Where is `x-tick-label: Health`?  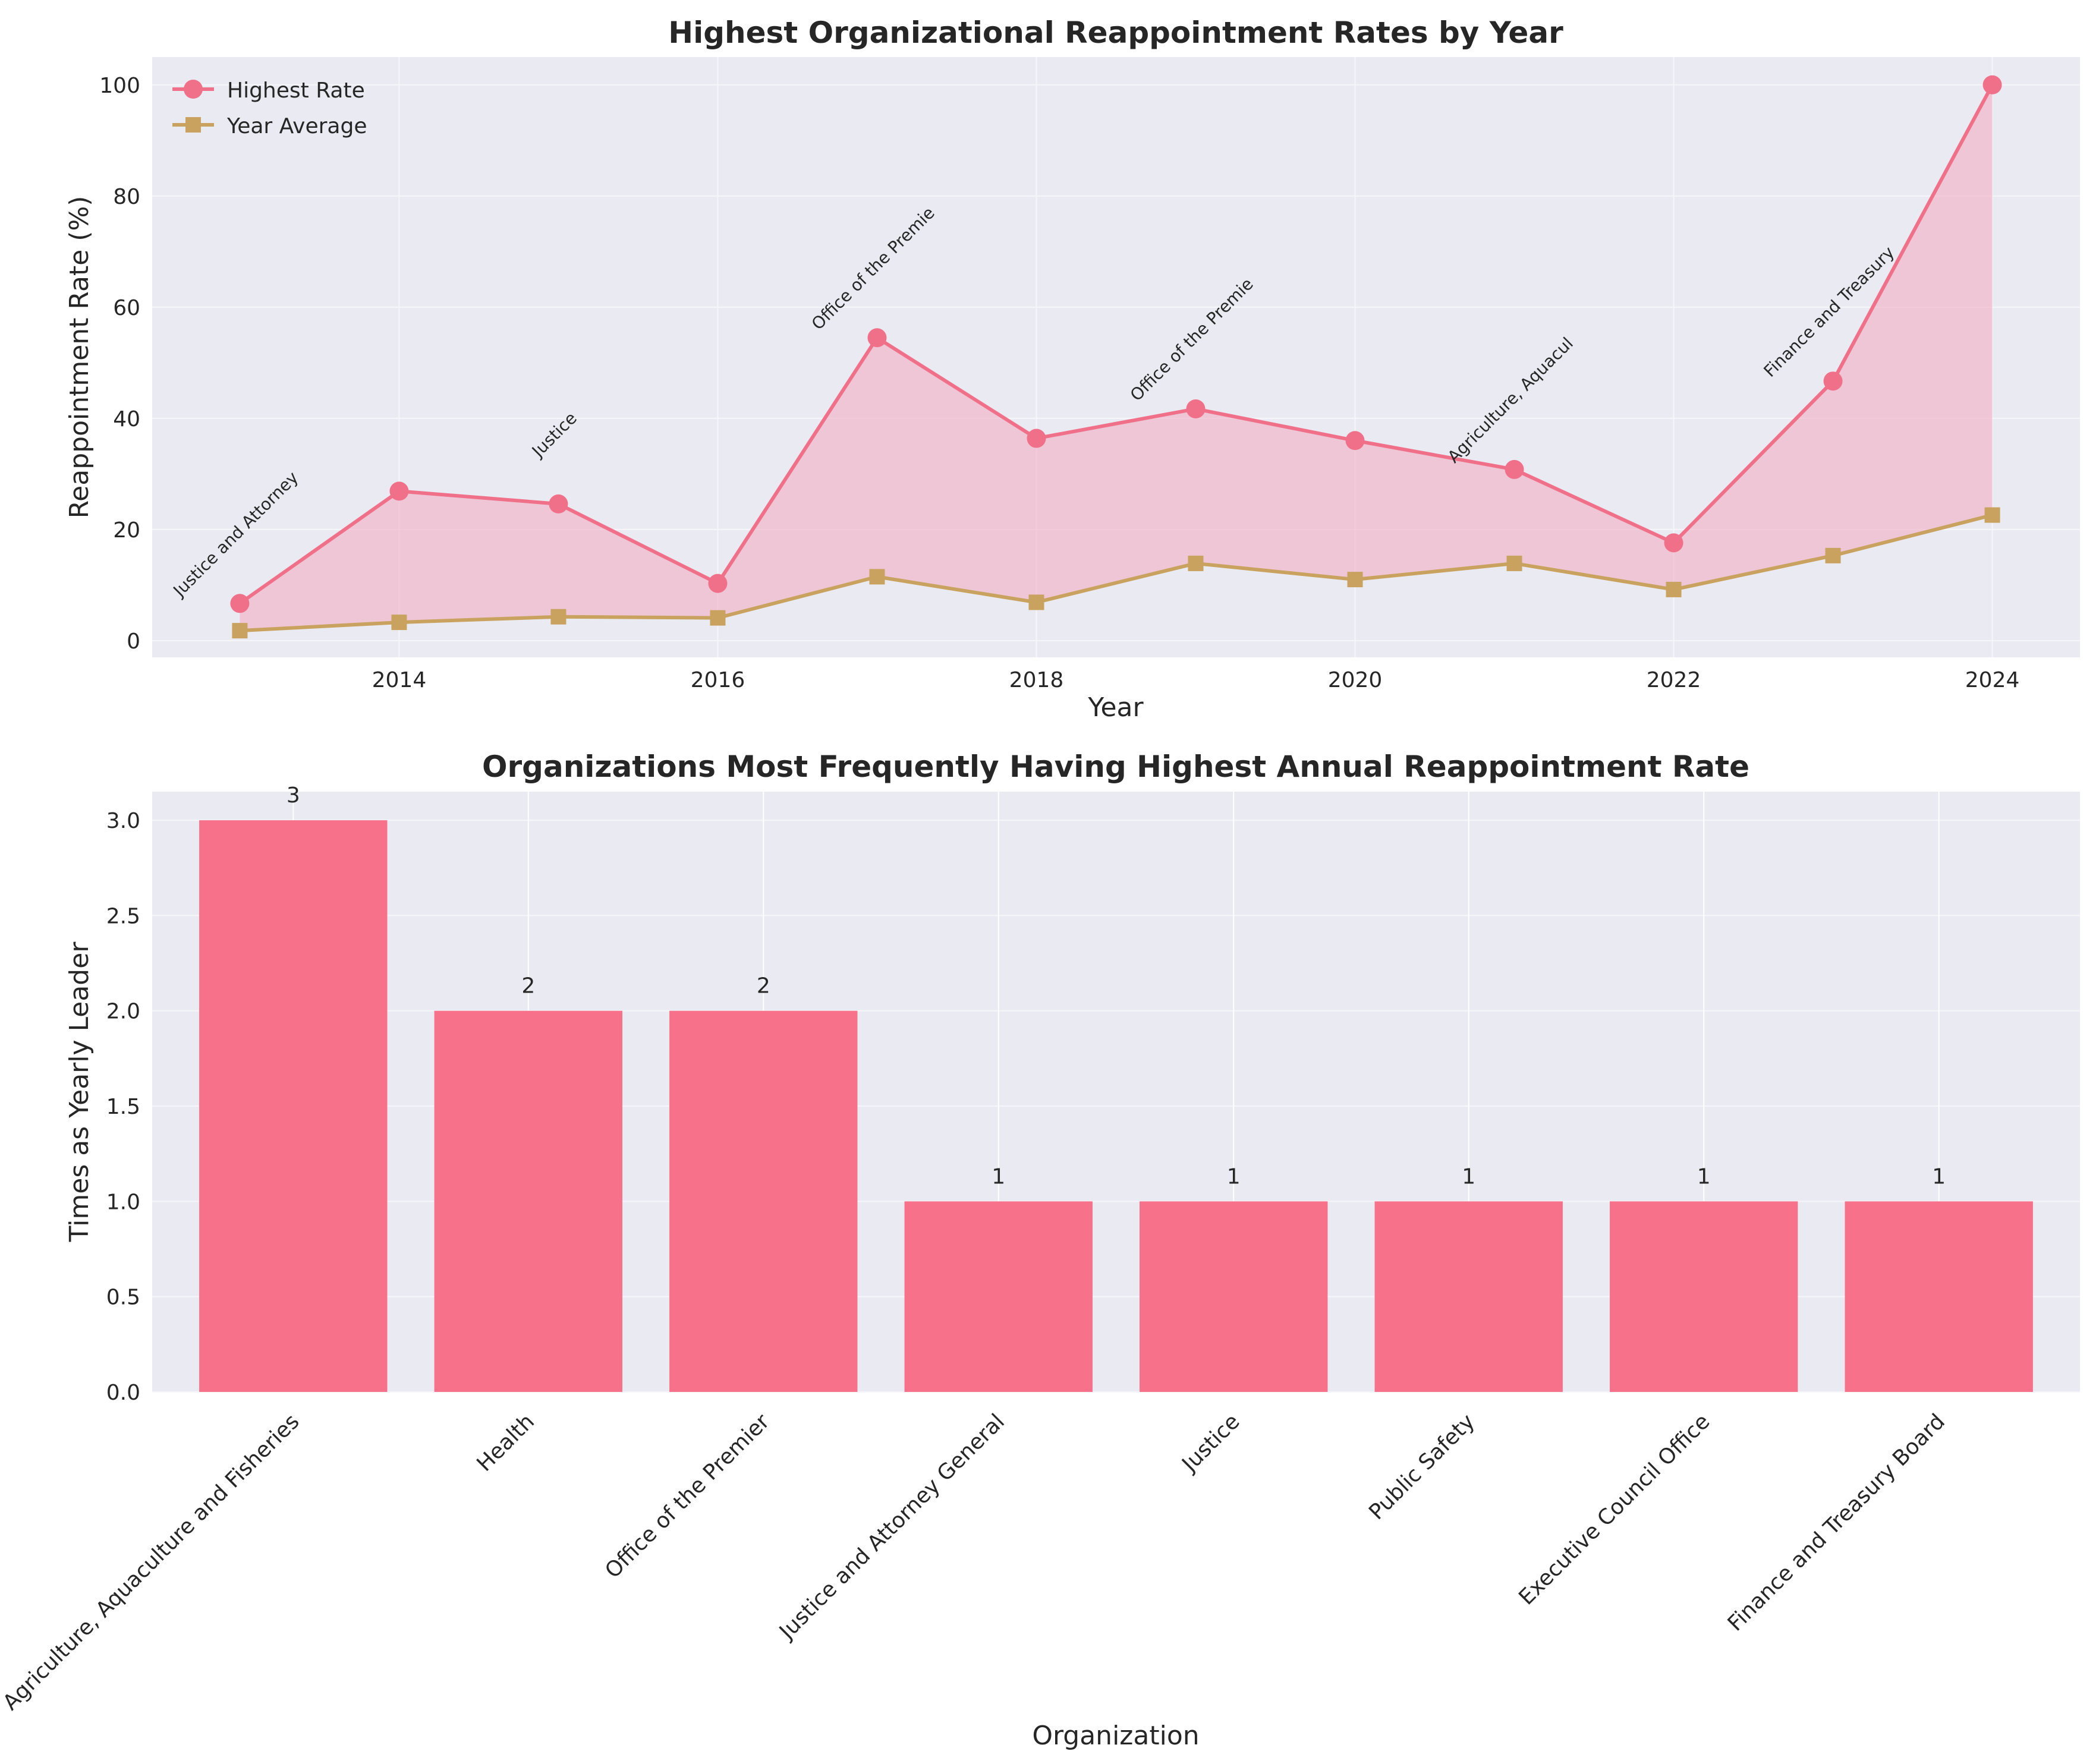
x-tick-label: Health is located at coordinates (506, 1442).